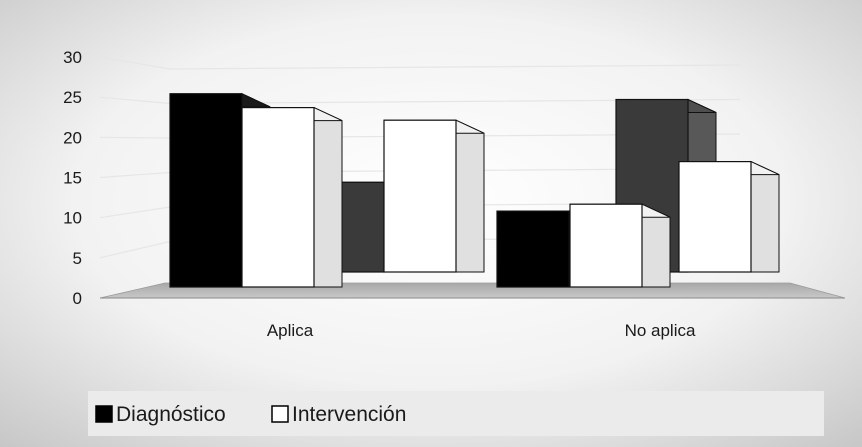 The height and width of the screenshot is (447, 862). I want to click on y-tick-label: 10, so click(72, 218).